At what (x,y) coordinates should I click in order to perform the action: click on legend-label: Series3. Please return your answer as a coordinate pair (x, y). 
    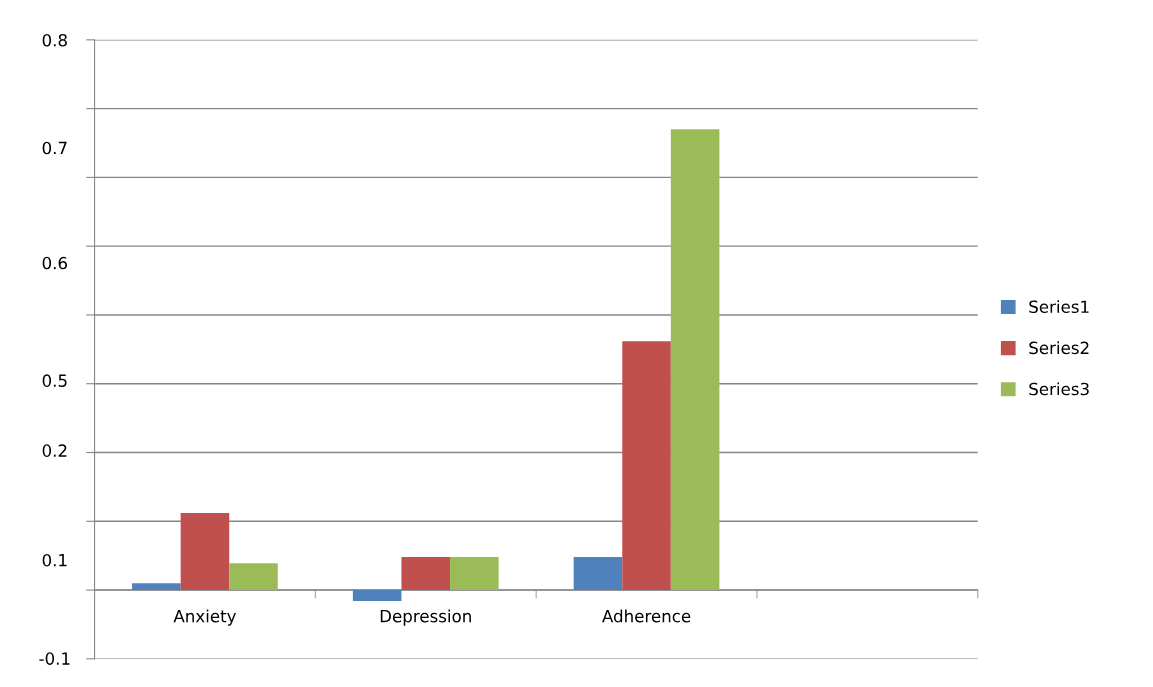
    Looking at the image, I should click on (1059, 389).